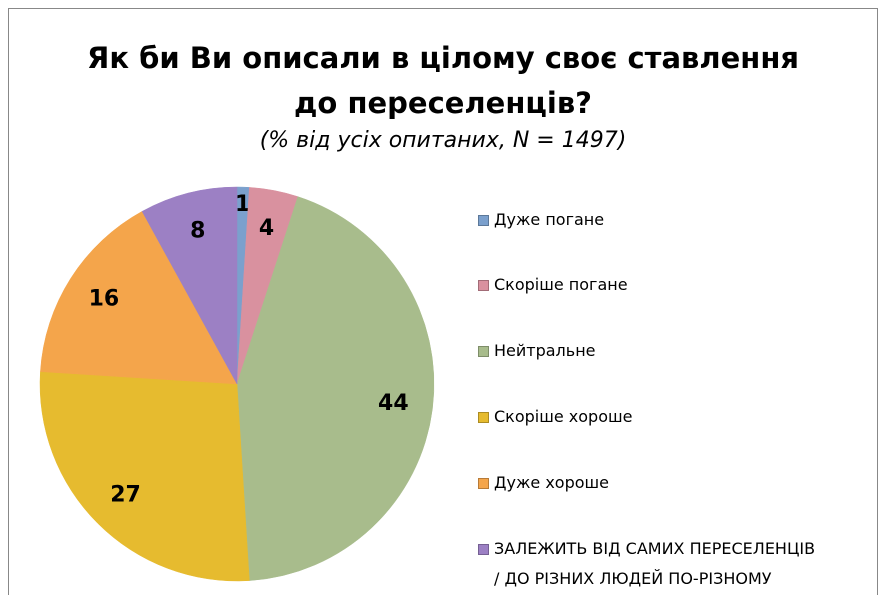 The width and height of the screenshot is (886, 595). What do you see at coordinates (266, 228) in the screenshot?
I see `data-label: 4` at bounding box center [266, 228].